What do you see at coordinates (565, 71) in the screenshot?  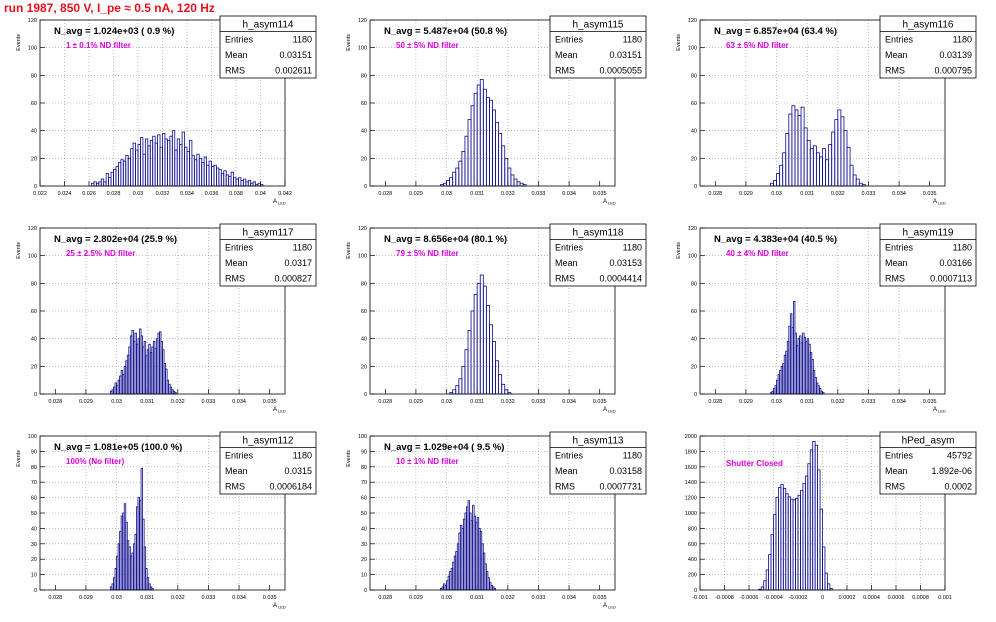 I see `stats-key: RMS` at bounding box center [565, 71].